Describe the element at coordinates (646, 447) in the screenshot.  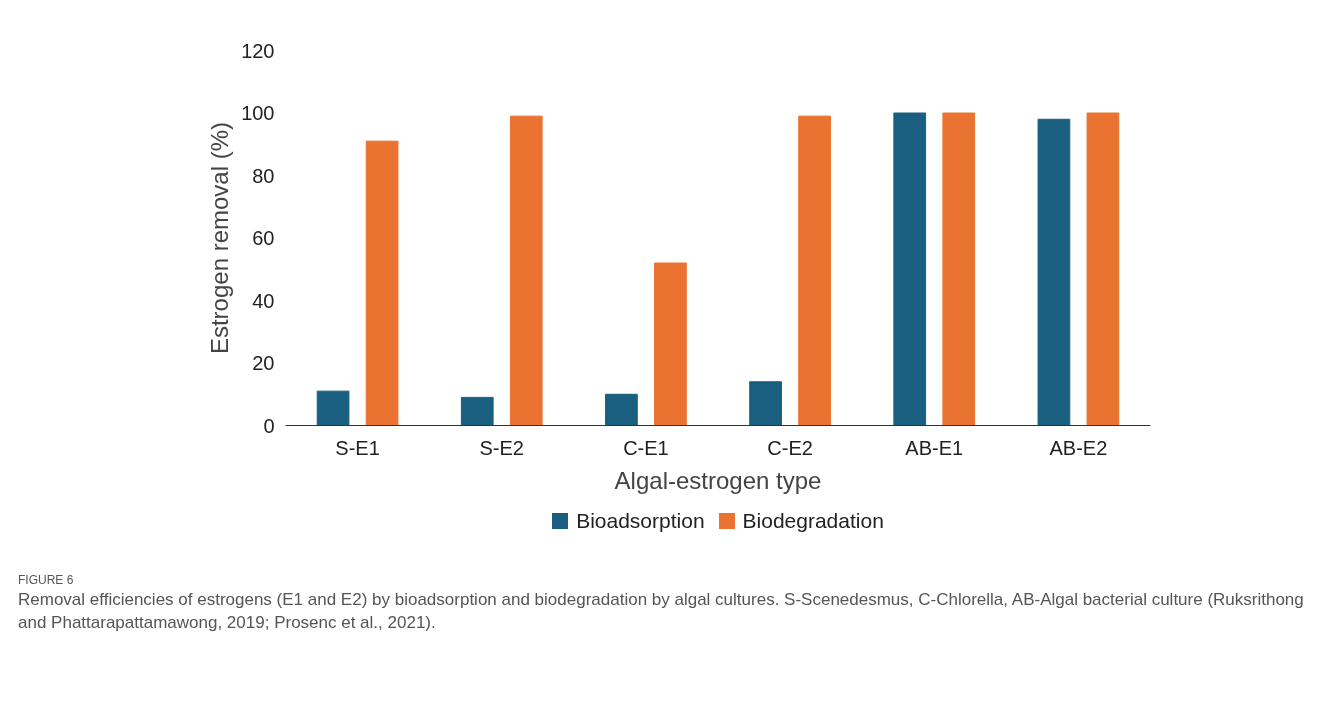
I see `x-tick-label: C-E1` at that location.